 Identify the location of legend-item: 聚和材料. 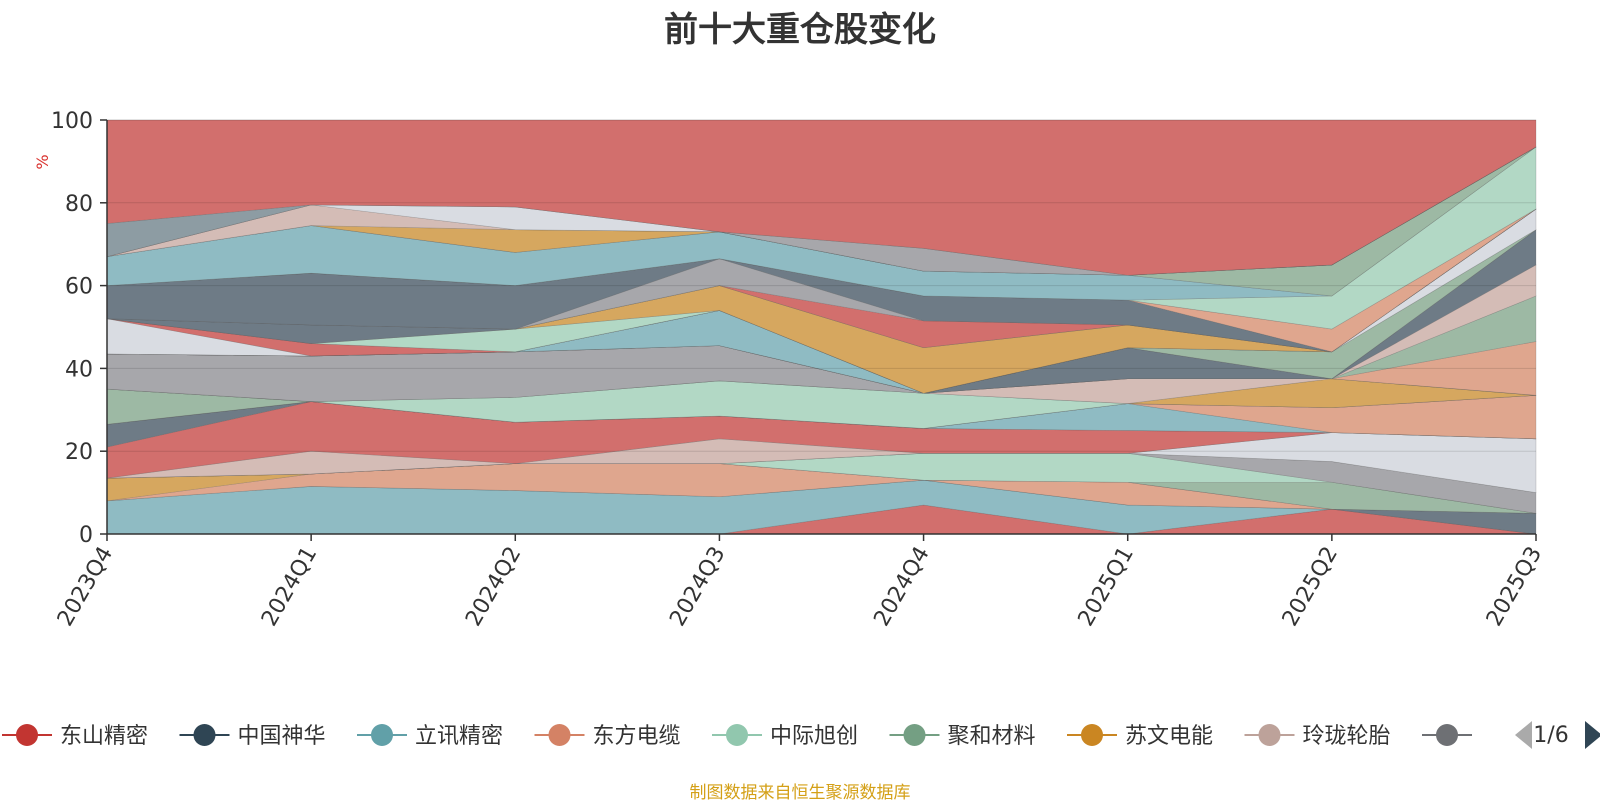
(962, 736).